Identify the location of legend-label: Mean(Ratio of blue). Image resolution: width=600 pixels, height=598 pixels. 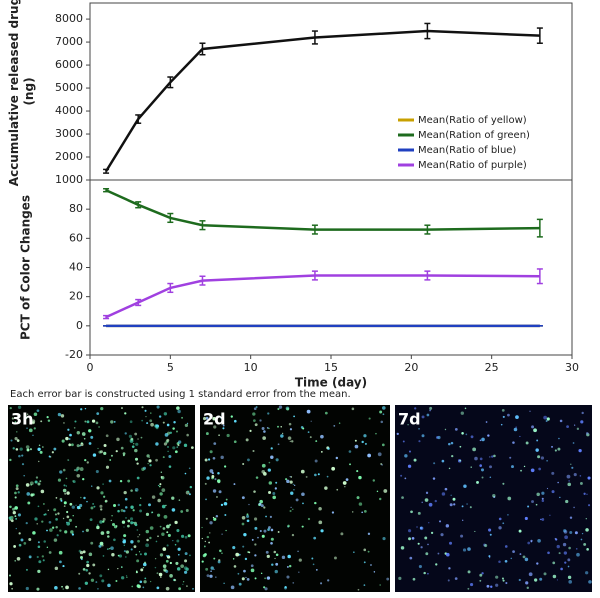
(467, 150).